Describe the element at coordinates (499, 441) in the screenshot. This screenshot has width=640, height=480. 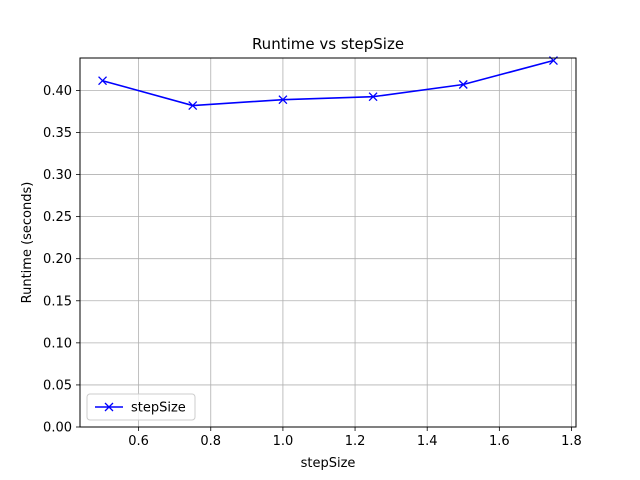
I see `x-tick-label: 1.6` at that location.